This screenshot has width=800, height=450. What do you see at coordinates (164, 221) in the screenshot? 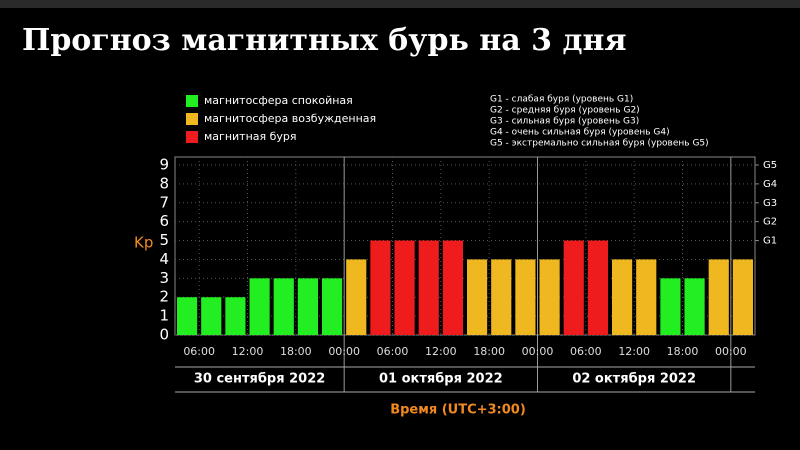
I see `y-tick-label: 6` at bounding box center [164, 221].